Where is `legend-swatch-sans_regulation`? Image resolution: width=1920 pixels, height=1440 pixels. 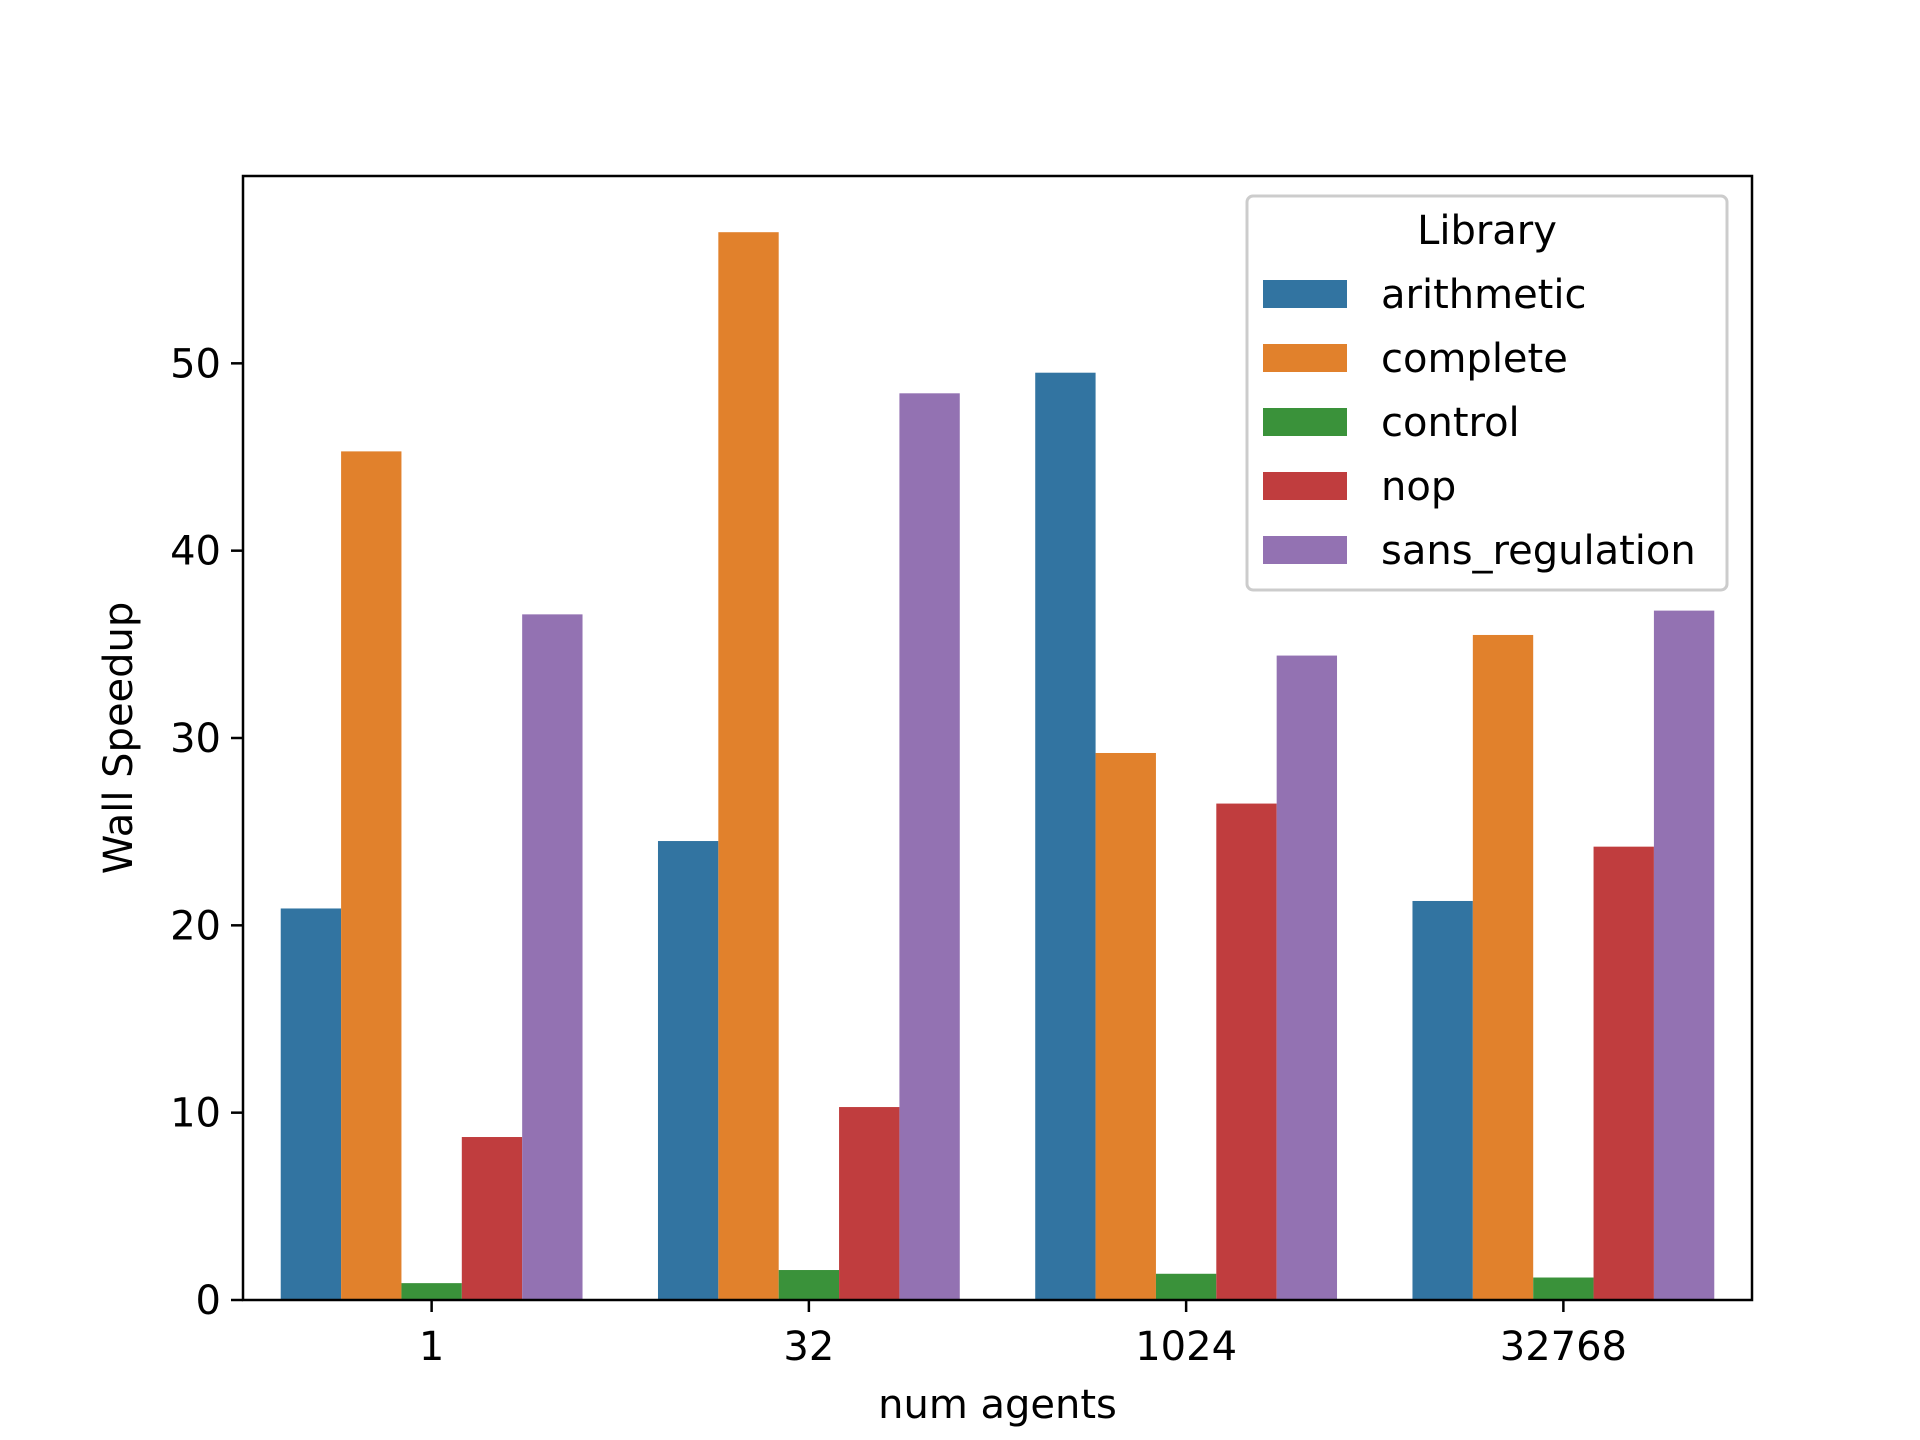 legend-swatch-sans_regulation is located at coordinates (1305, 550).